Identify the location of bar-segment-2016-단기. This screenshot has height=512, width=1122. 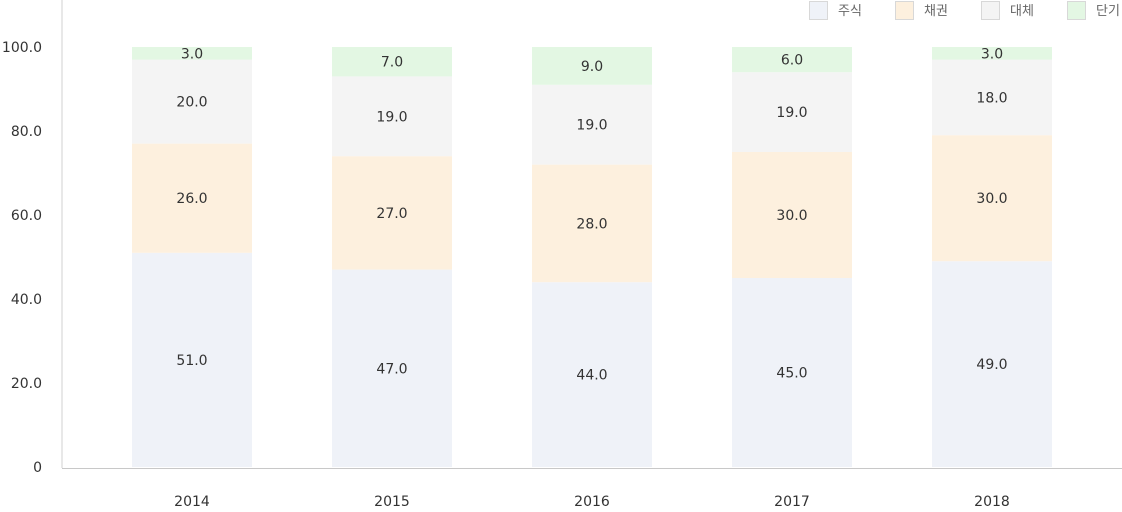
(592, 66).